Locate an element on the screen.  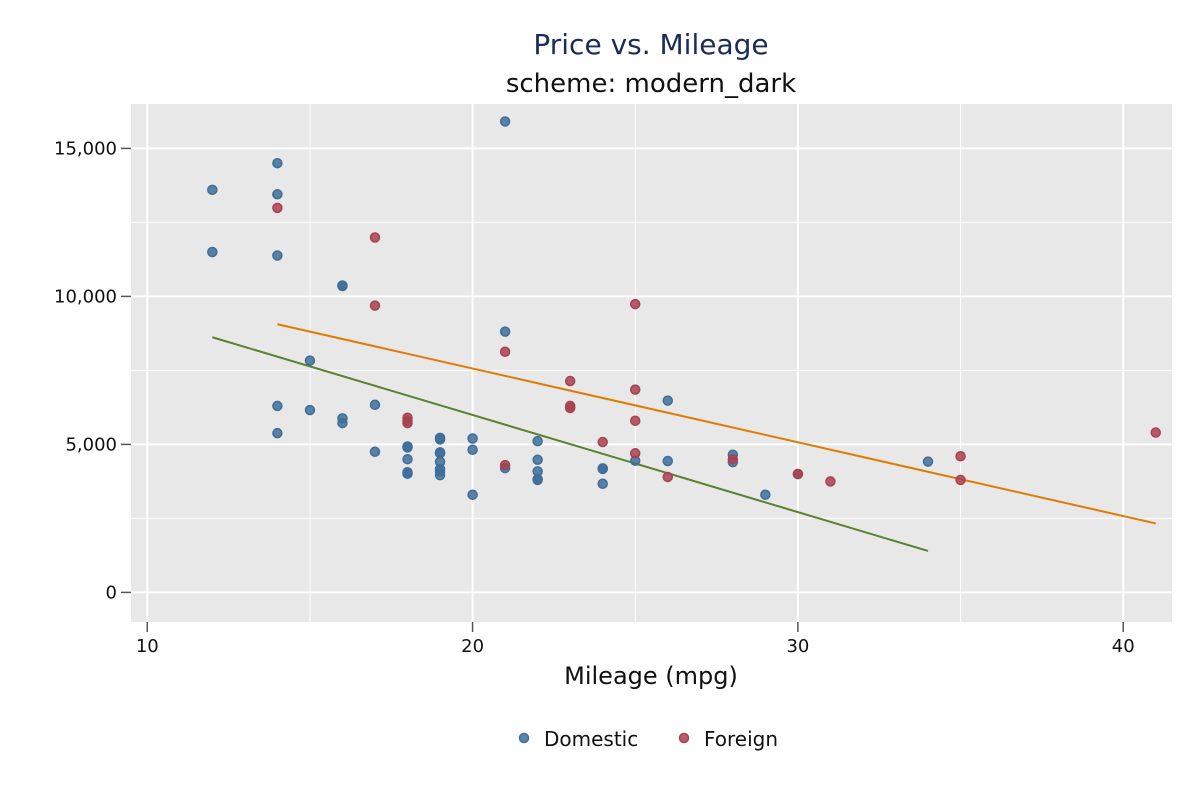
x-axis-title: Mileage (mpg) is located at coordinates (651, 676).